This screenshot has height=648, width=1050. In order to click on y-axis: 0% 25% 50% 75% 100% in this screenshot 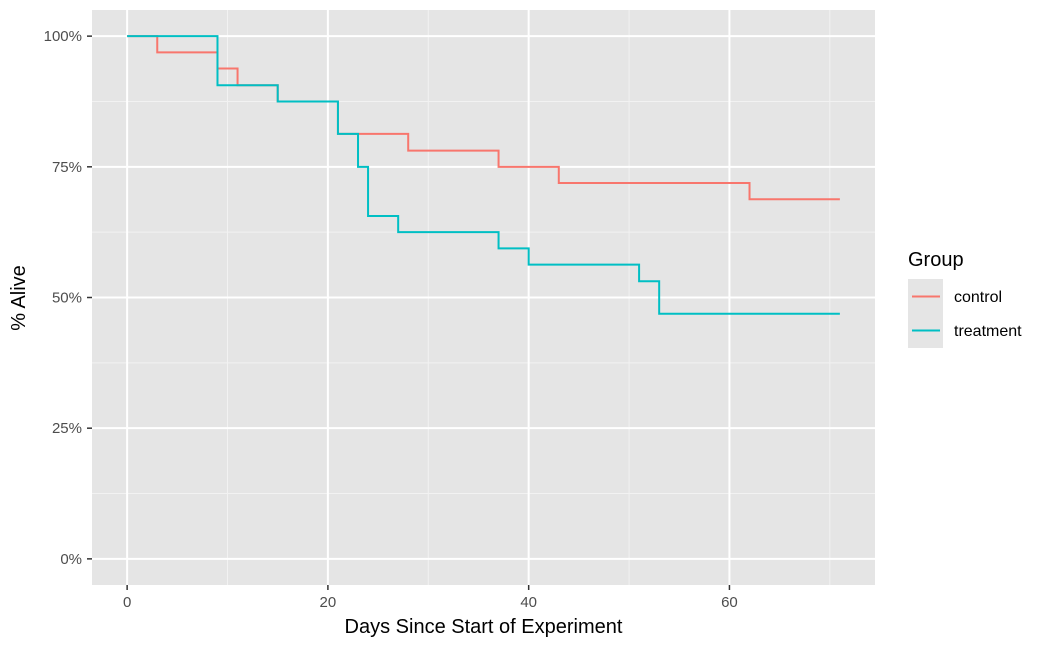, I will do `click(68, 298)`.